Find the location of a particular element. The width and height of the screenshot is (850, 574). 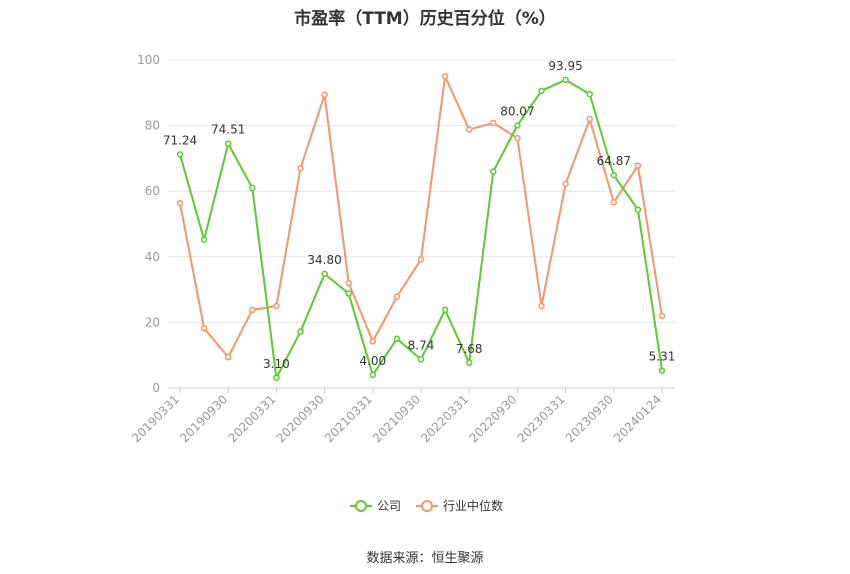

y-tick-label: 40 is located at coordinates (152, 257).